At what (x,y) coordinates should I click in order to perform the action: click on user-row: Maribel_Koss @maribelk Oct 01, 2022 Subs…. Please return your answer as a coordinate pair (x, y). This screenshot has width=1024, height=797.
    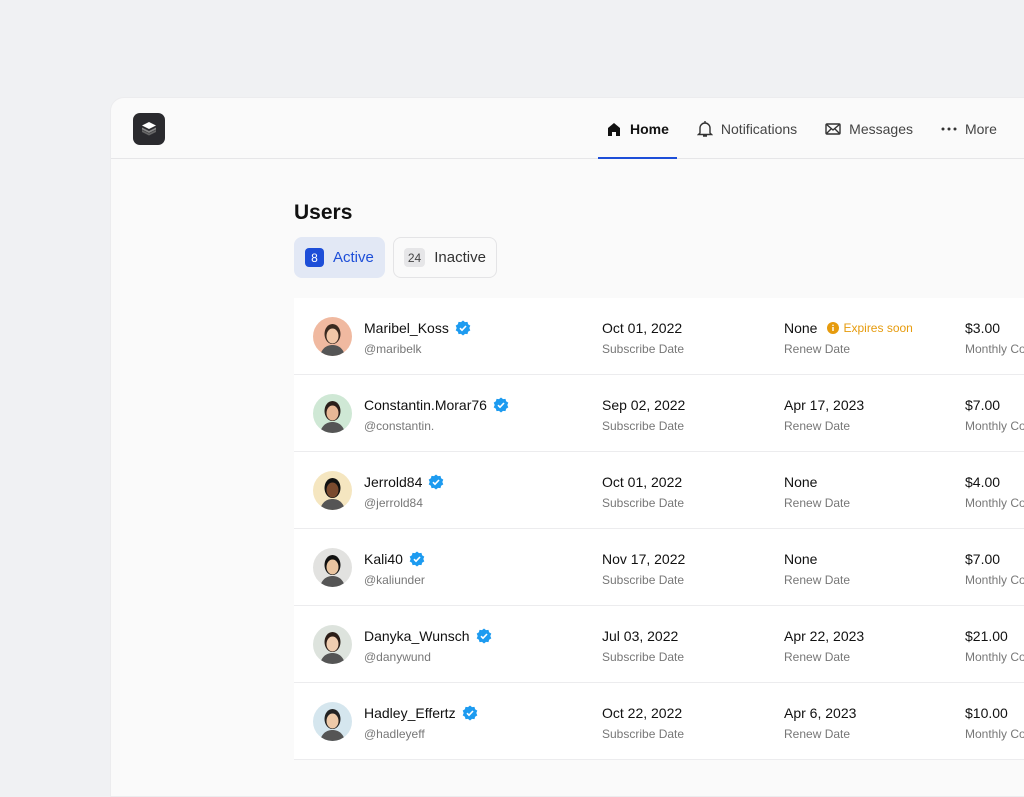
    Looking at the image, I should click on (659, 336).